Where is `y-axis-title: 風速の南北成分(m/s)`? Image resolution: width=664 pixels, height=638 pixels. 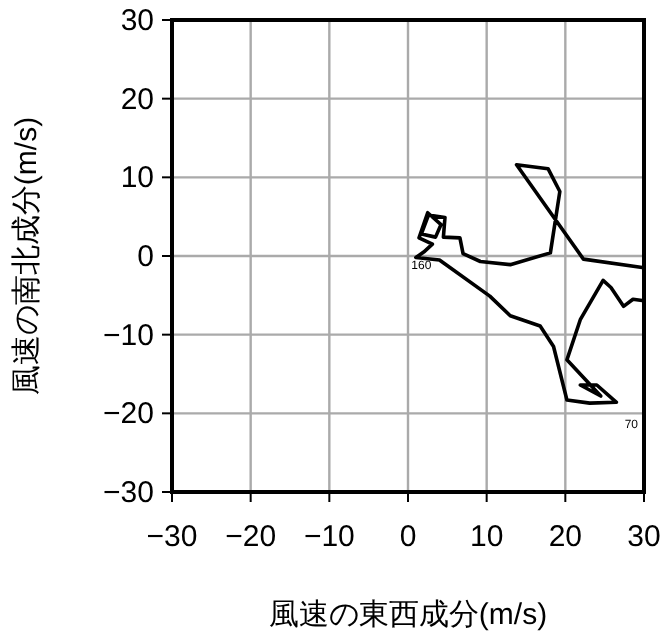 y-axis-title: 風速の南北成分(m/s) is located at coordinates (27, 256).